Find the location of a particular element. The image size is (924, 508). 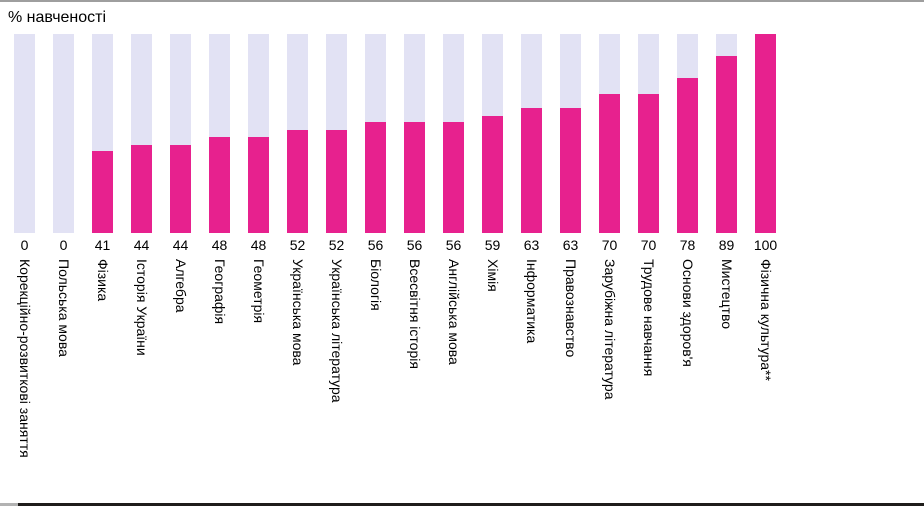

bar-category-label: Біологія is located at coordinates (376, 285).